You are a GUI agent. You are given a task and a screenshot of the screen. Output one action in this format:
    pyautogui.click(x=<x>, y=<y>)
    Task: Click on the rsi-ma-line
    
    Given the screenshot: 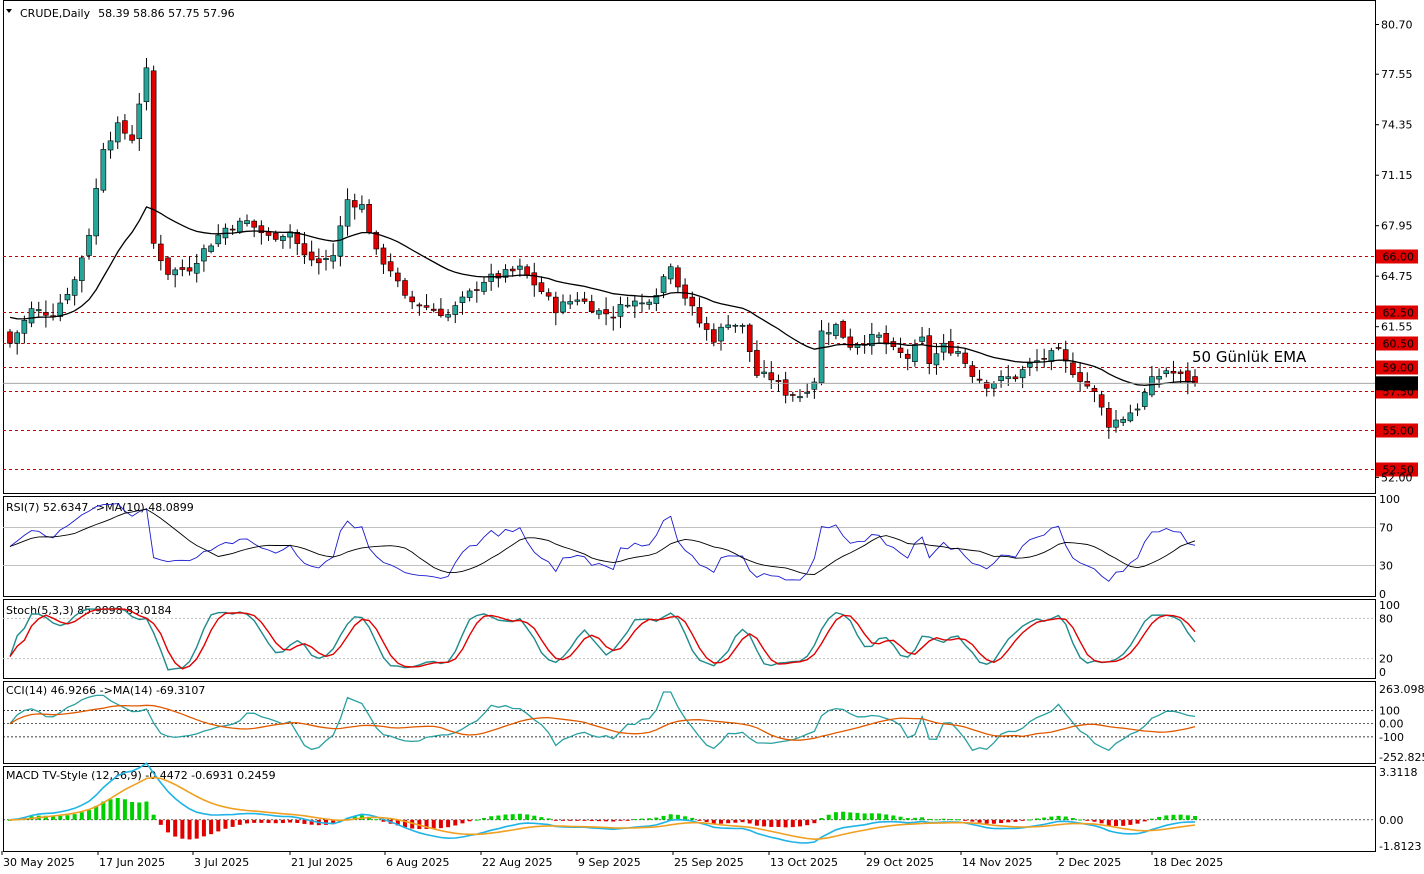 What is the action you would take?
    pyautogui.click(x=602, y=541)
    